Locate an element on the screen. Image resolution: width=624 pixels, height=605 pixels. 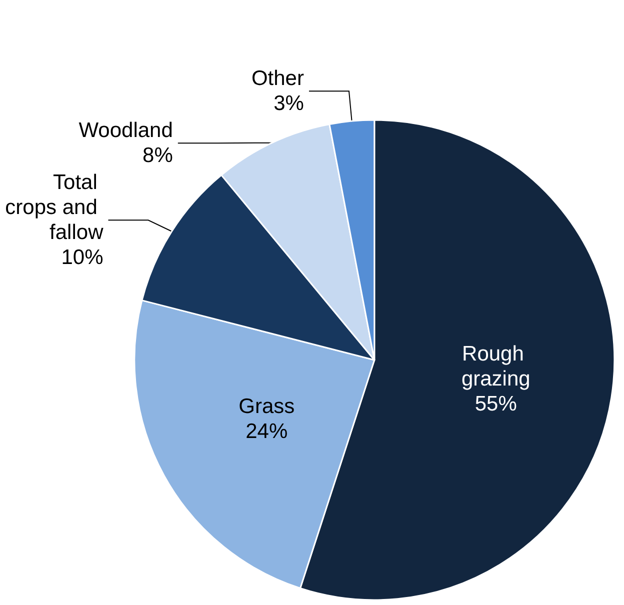
slice-label: Grass is located at coordinates (266, 406).